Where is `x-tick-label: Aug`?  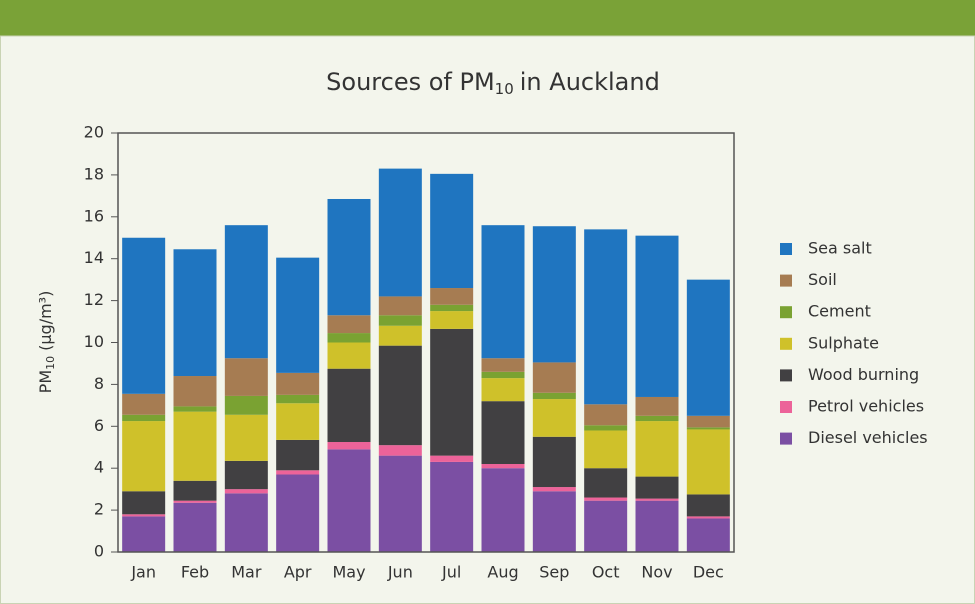
x-tick-label: Aug is located at coordinates (502, 572).